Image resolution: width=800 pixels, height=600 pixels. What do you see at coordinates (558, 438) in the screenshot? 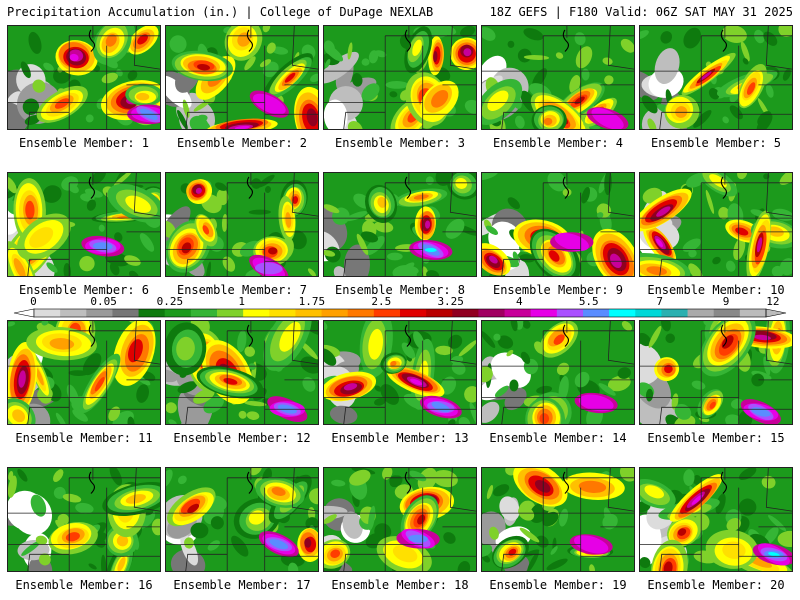
I see `ensemble-member-label: Ensemble Member: 14` at bounding box center [558, 438].